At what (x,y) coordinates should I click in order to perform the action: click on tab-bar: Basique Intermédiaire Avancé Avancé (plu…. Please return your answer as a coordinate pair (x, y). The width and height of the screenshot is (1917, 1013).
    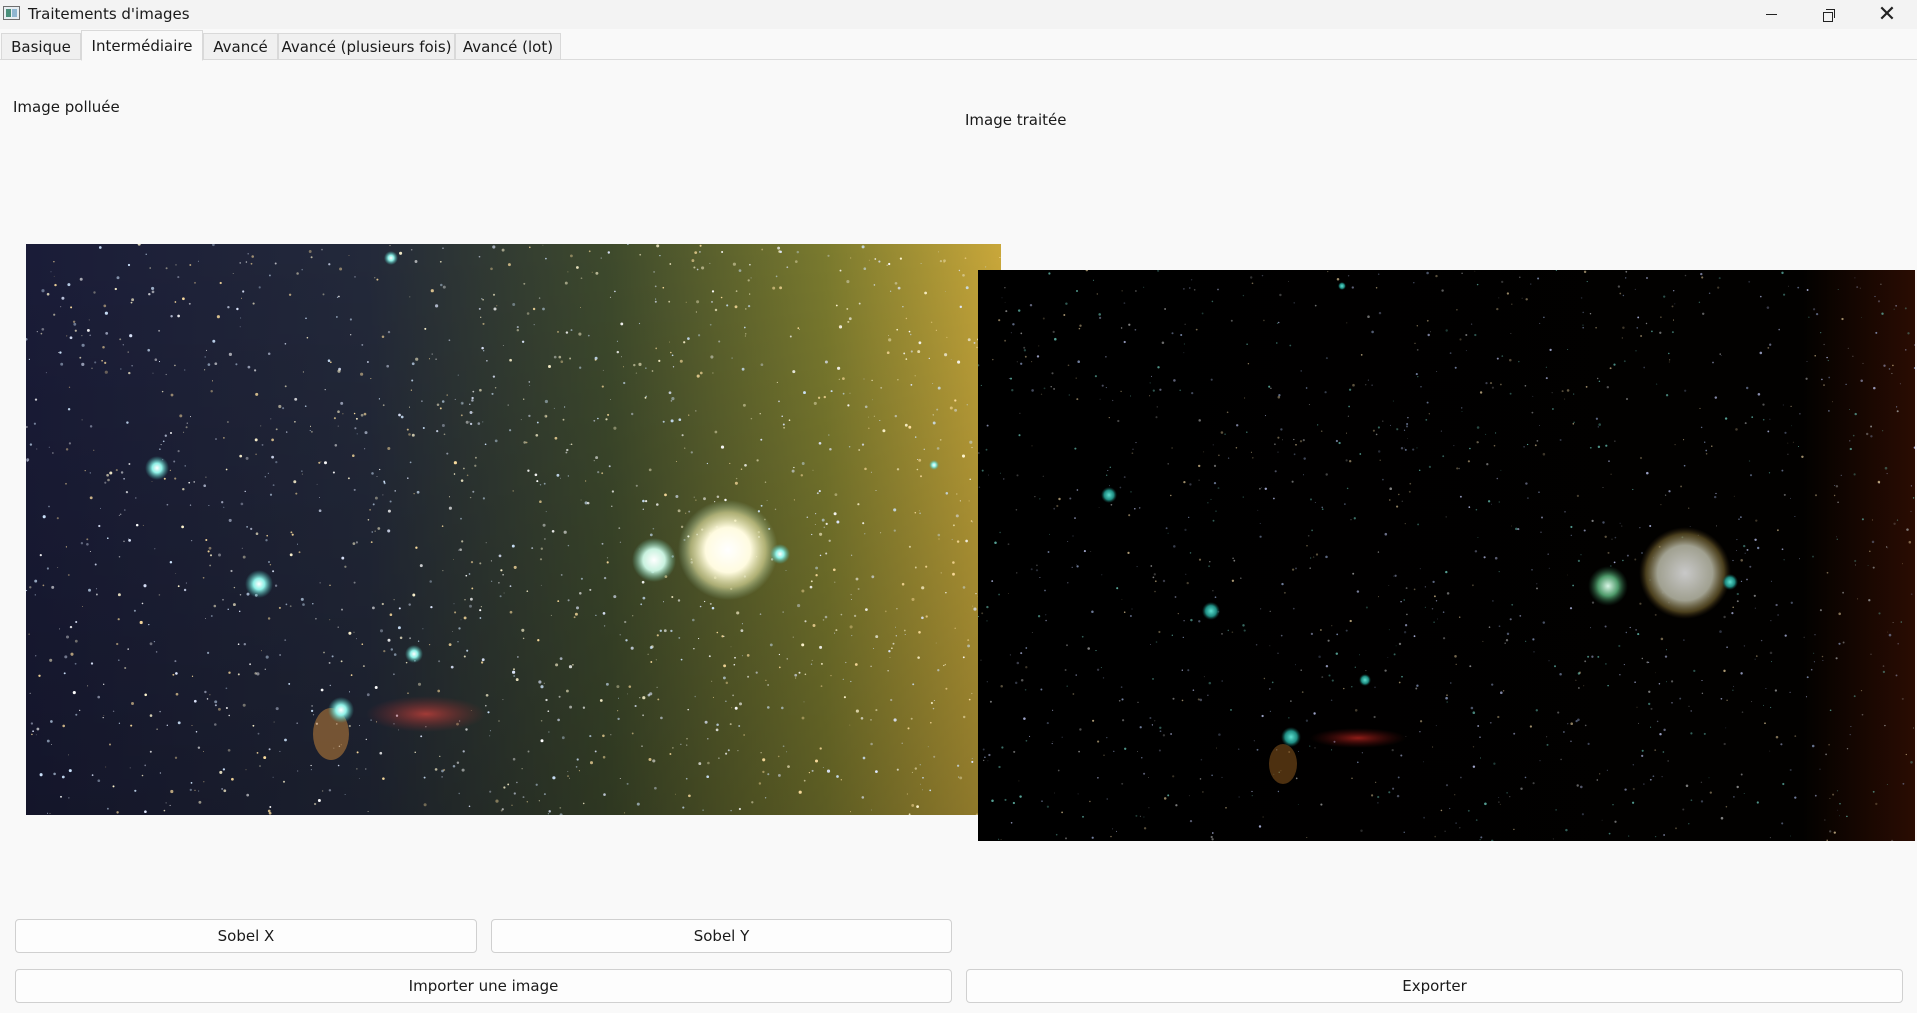
    Looking at the image, I should click on (958, 45).